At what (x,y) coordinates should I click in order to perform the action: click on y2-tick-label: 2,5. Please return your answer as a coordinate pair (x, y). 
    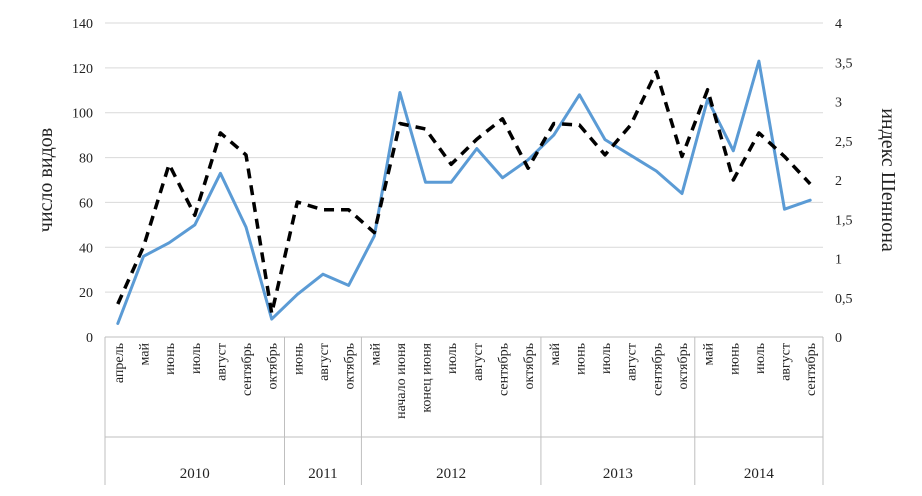
    Looking at the image, I should click on (844, 142).